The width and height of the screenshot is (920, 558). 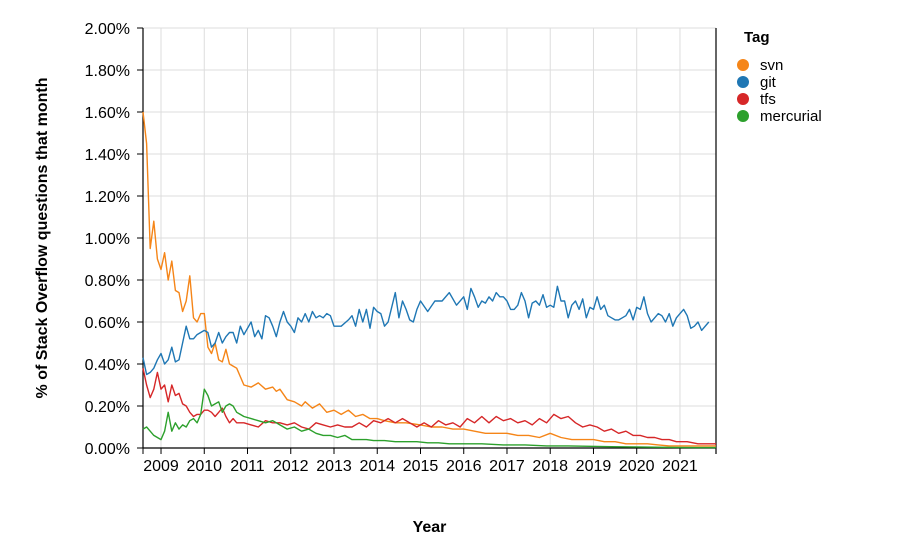 What do you see at coordinates (161, 466) in the screenshot?
I see `x-tick-label: 2009` at bounding box center [161, 466].